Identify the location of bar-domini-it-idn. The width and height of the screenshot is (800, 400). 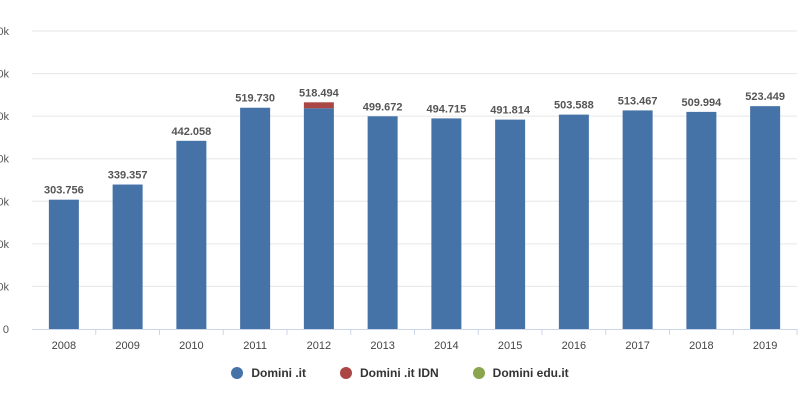
(318, 105).